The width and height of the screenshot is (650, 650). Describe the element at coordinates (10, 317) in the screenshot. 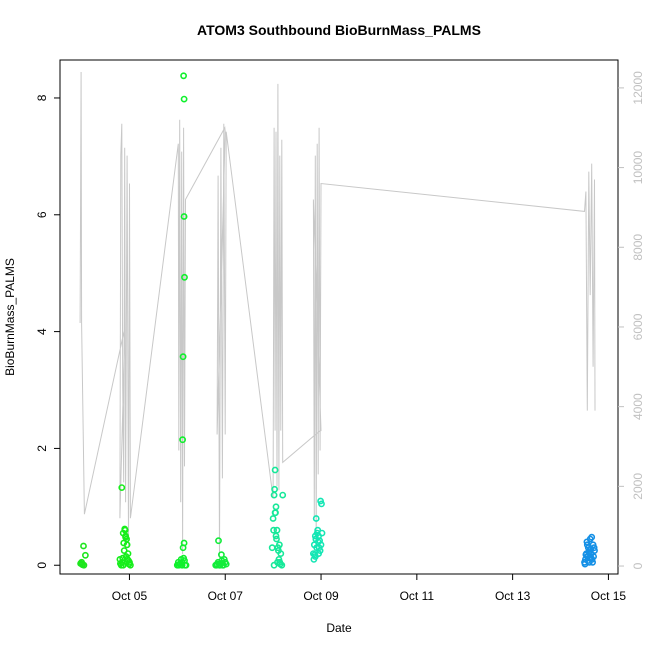

I see `y-axis-label: BioBurnMass_PALMS` at that location.